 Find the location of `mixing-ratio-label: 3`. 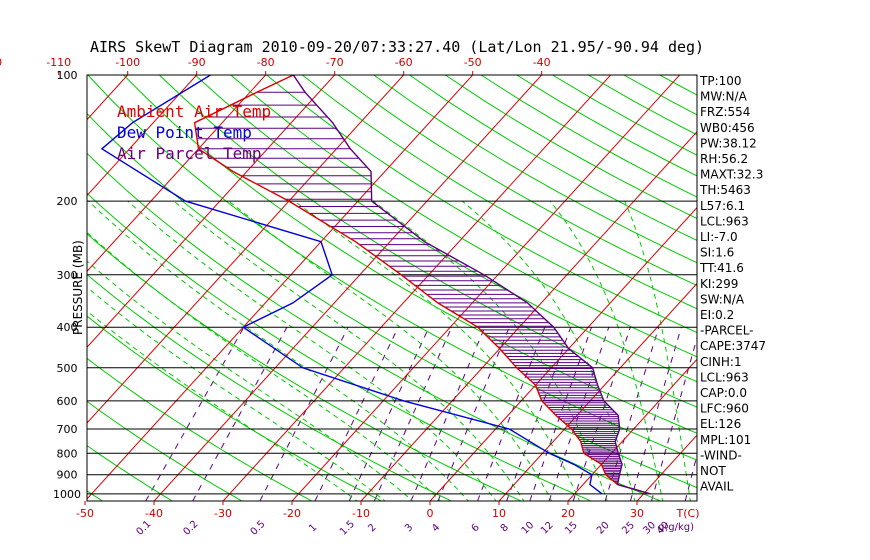

mixing-ratio-label: 3 is located at coordinates (409, 528).